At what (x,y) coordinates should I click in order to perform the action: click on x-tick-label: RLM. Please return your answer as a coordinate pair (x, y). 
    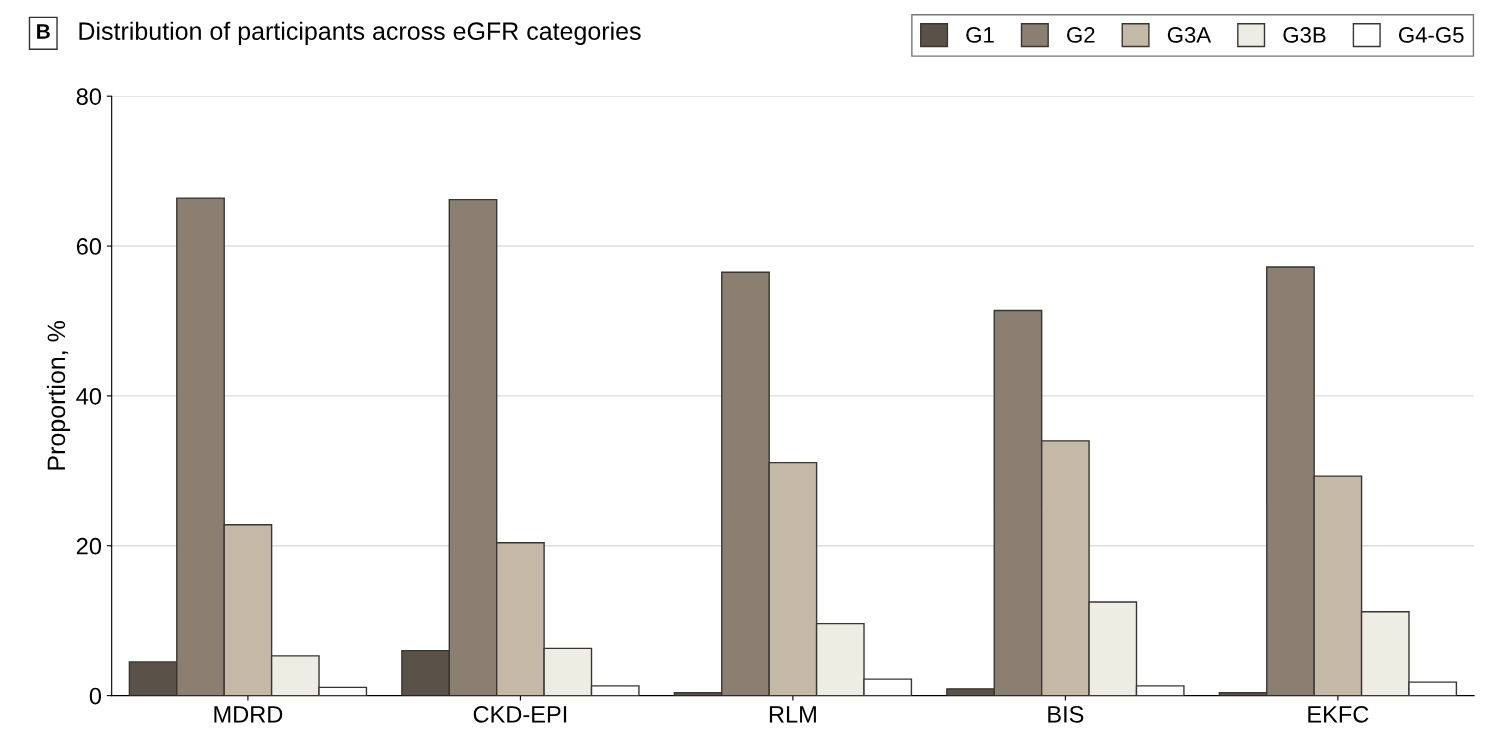
    Looking at the image, I should click on (792, 714).